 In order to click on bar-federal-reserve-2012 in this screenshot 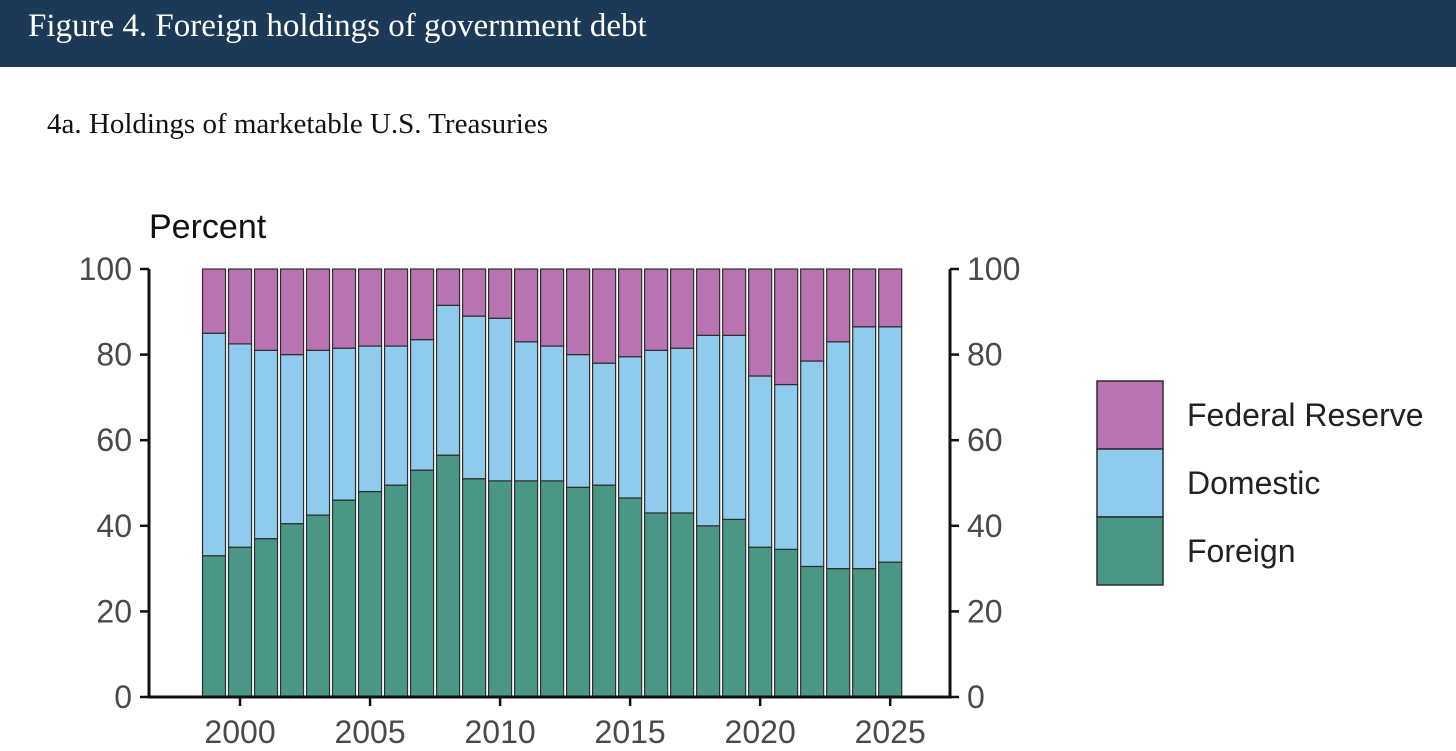, I will do `click(552, 307)`.